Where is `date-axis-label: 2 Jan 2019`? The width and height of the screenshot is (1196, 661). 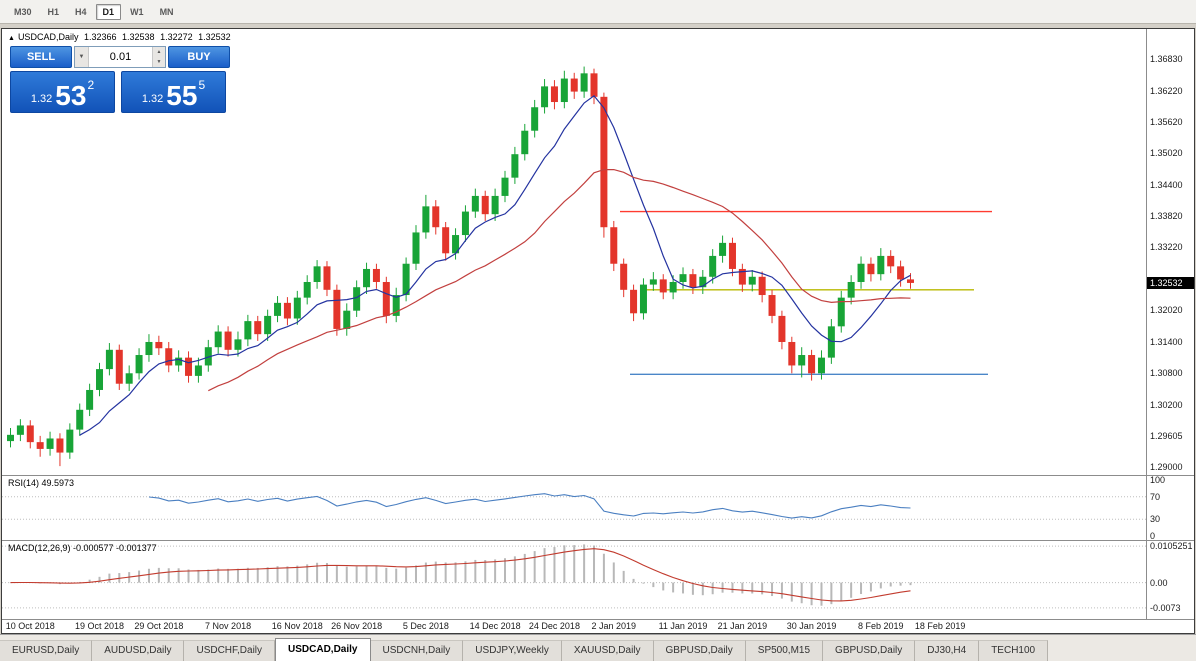 date-axis-label: 2 Jan 2019 is located at coordinates (614, 626).